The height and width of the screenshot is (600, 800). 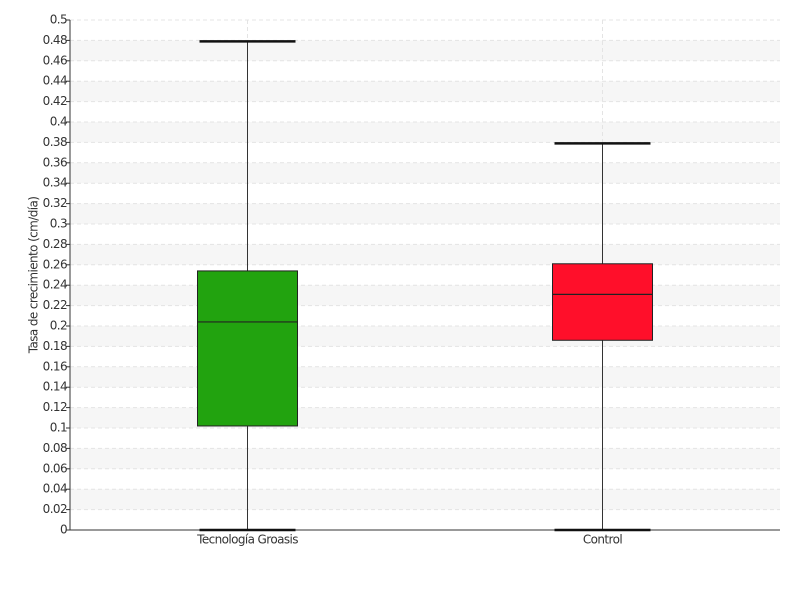 I want to click on y-tick-label: 0.22, so click(x=55, y=305).